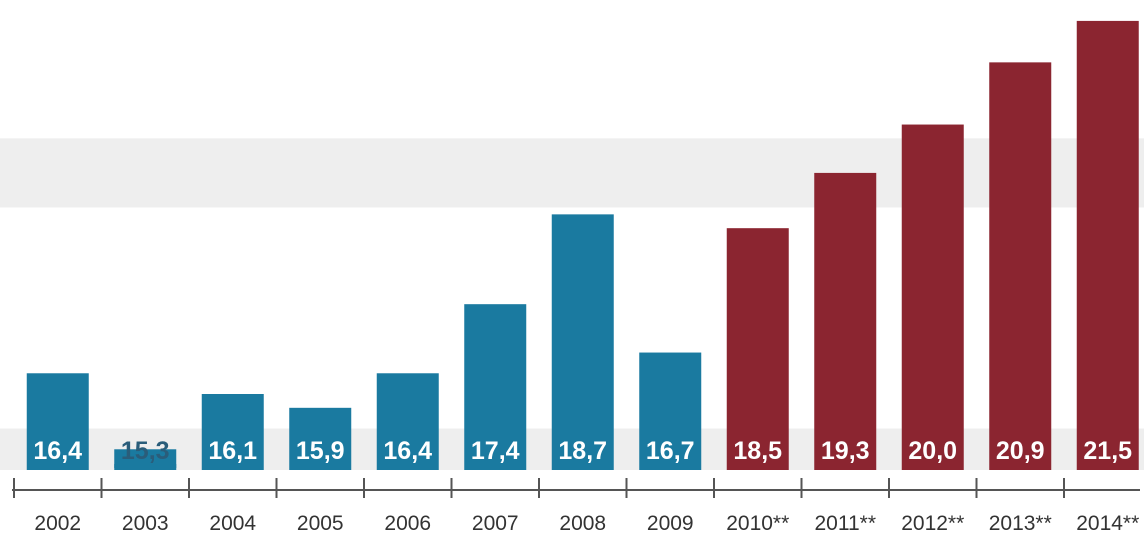  Describe the element at coordinates (1107, 523) in the screenshot. I see `x-tick-label: 2014**` at that location.